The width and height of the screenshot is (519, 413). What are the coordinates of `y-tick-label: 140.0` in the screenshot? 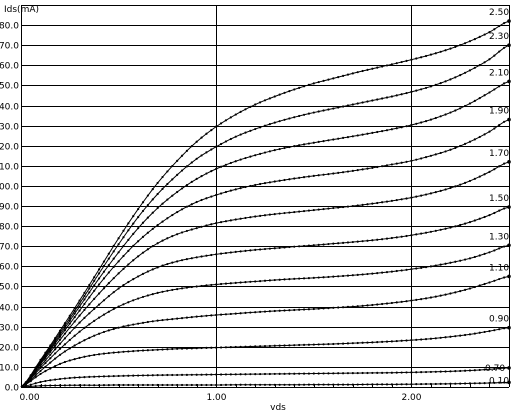 It's located at (9, 108).